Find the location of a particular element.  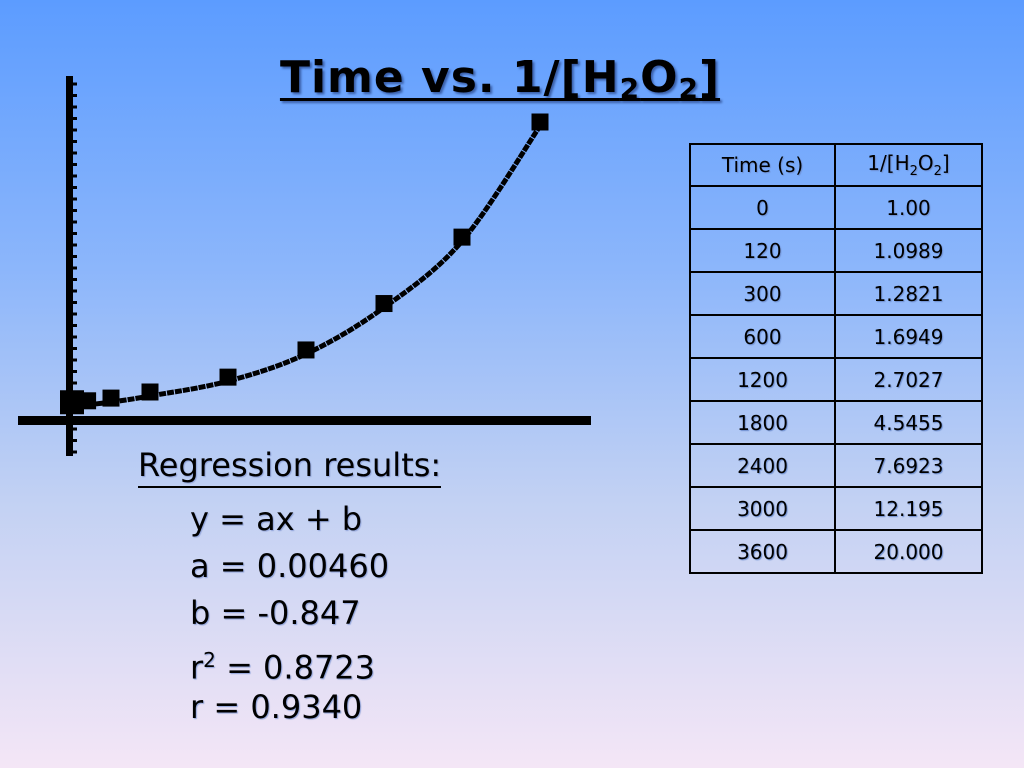

time-cell: 1800 is located at coordinates (762, 422).